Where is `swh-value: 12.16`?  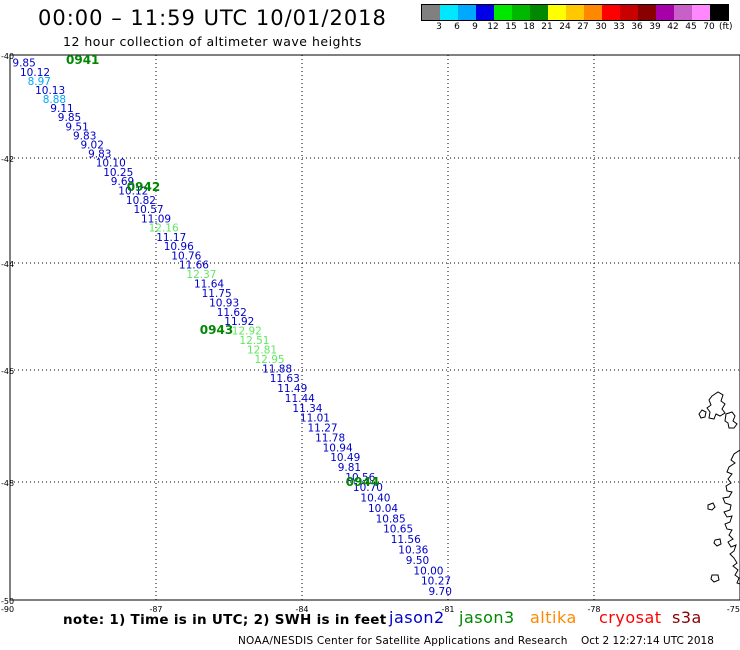 swh-value: 12.16 is located at coordinates (164, 229).